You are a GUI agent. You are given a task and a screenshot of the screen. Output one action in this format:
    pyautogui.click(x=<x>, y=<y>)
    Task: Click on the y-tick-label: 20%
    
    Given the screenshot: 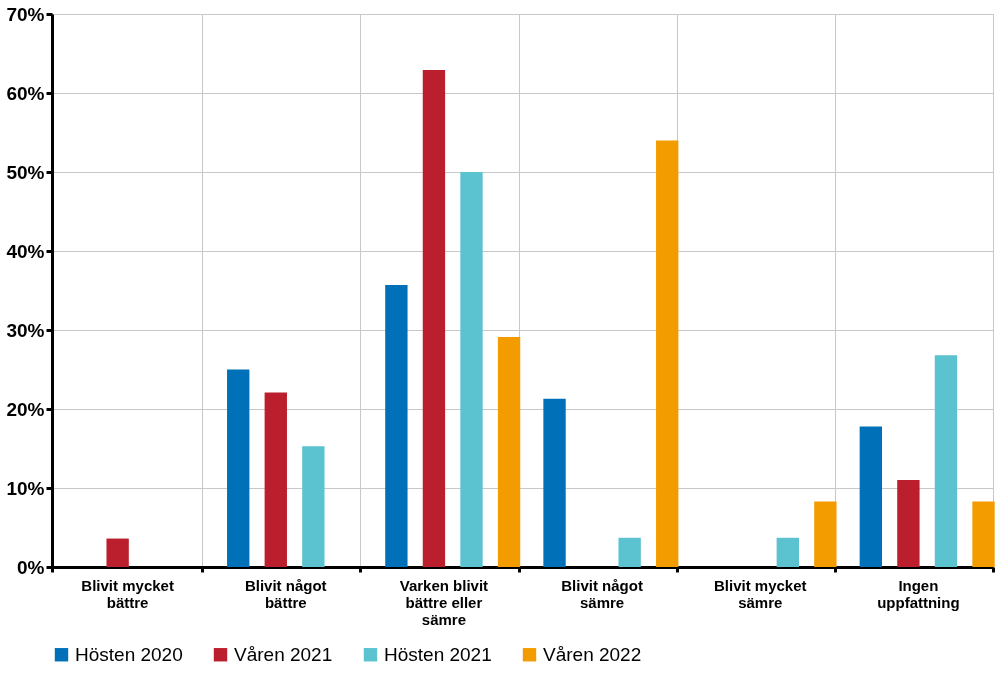 What is the action you would take?
    pyautogui.click(x=25, y=409)
    